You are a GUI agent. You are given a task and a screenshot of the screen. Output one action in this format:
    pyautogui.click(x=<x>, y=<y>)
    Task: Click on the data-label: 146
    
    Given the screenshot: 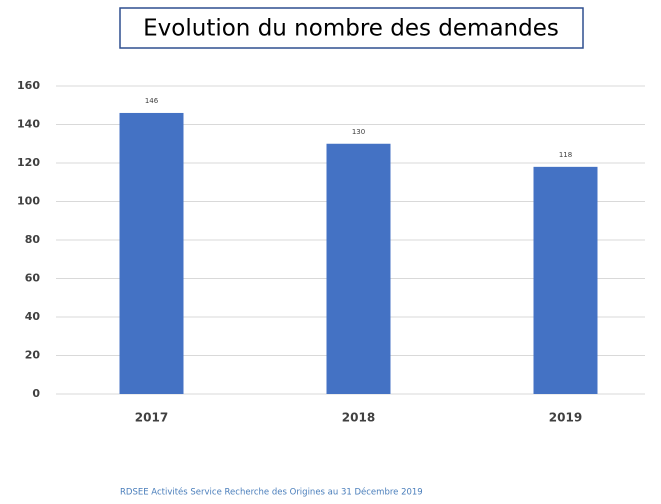 What is the action you would take?
    pyautogui.click(x=152, y=101)
    